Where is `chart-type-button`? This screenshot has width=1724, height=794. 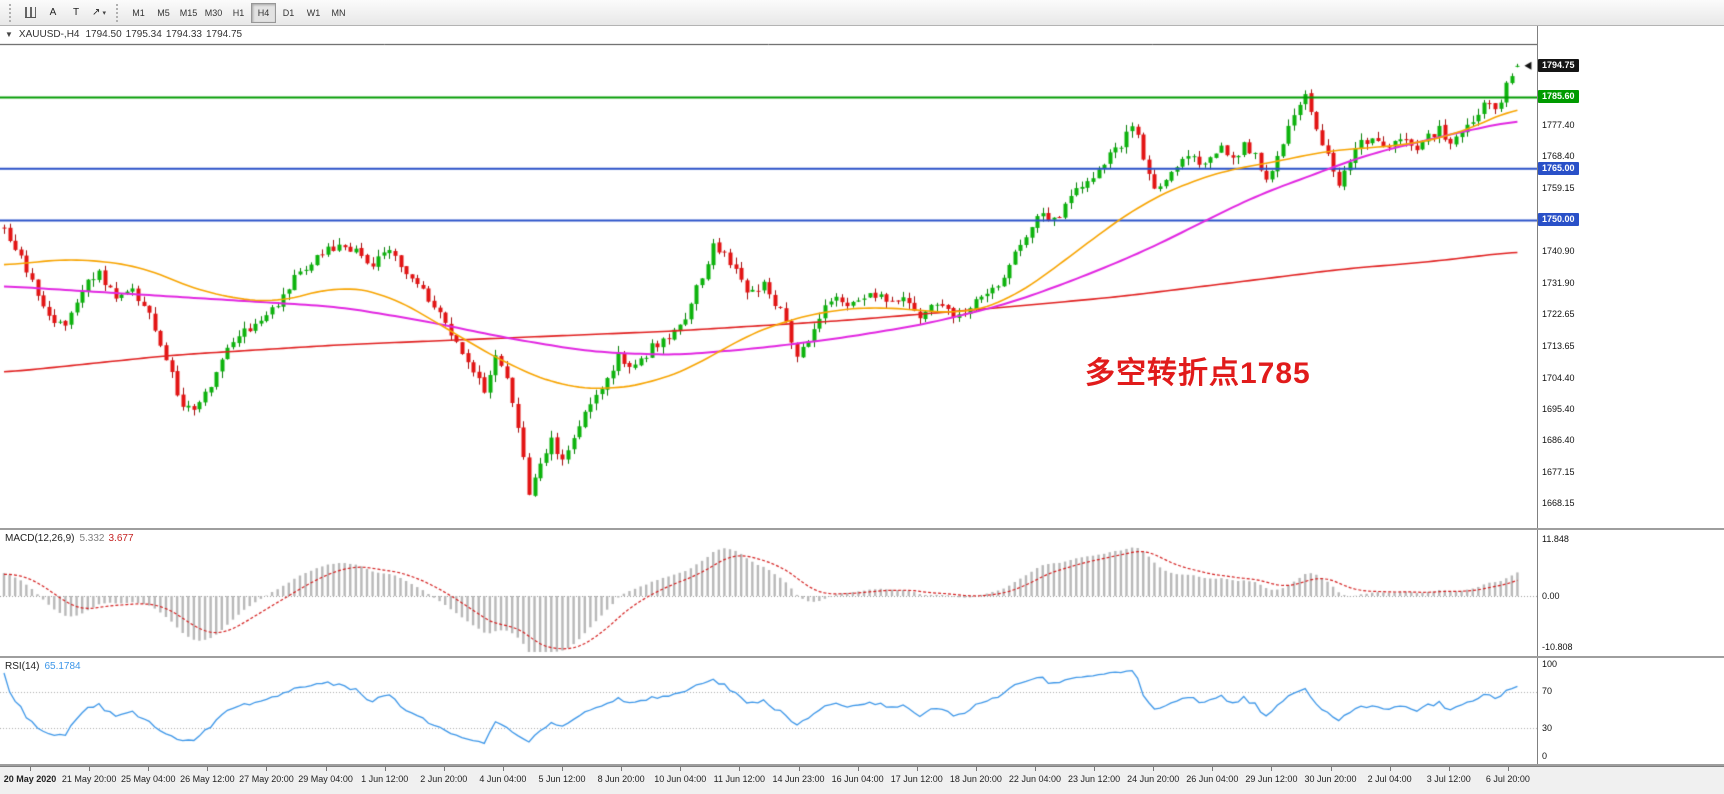
chart-type-button is located at coordinates (30, 13).